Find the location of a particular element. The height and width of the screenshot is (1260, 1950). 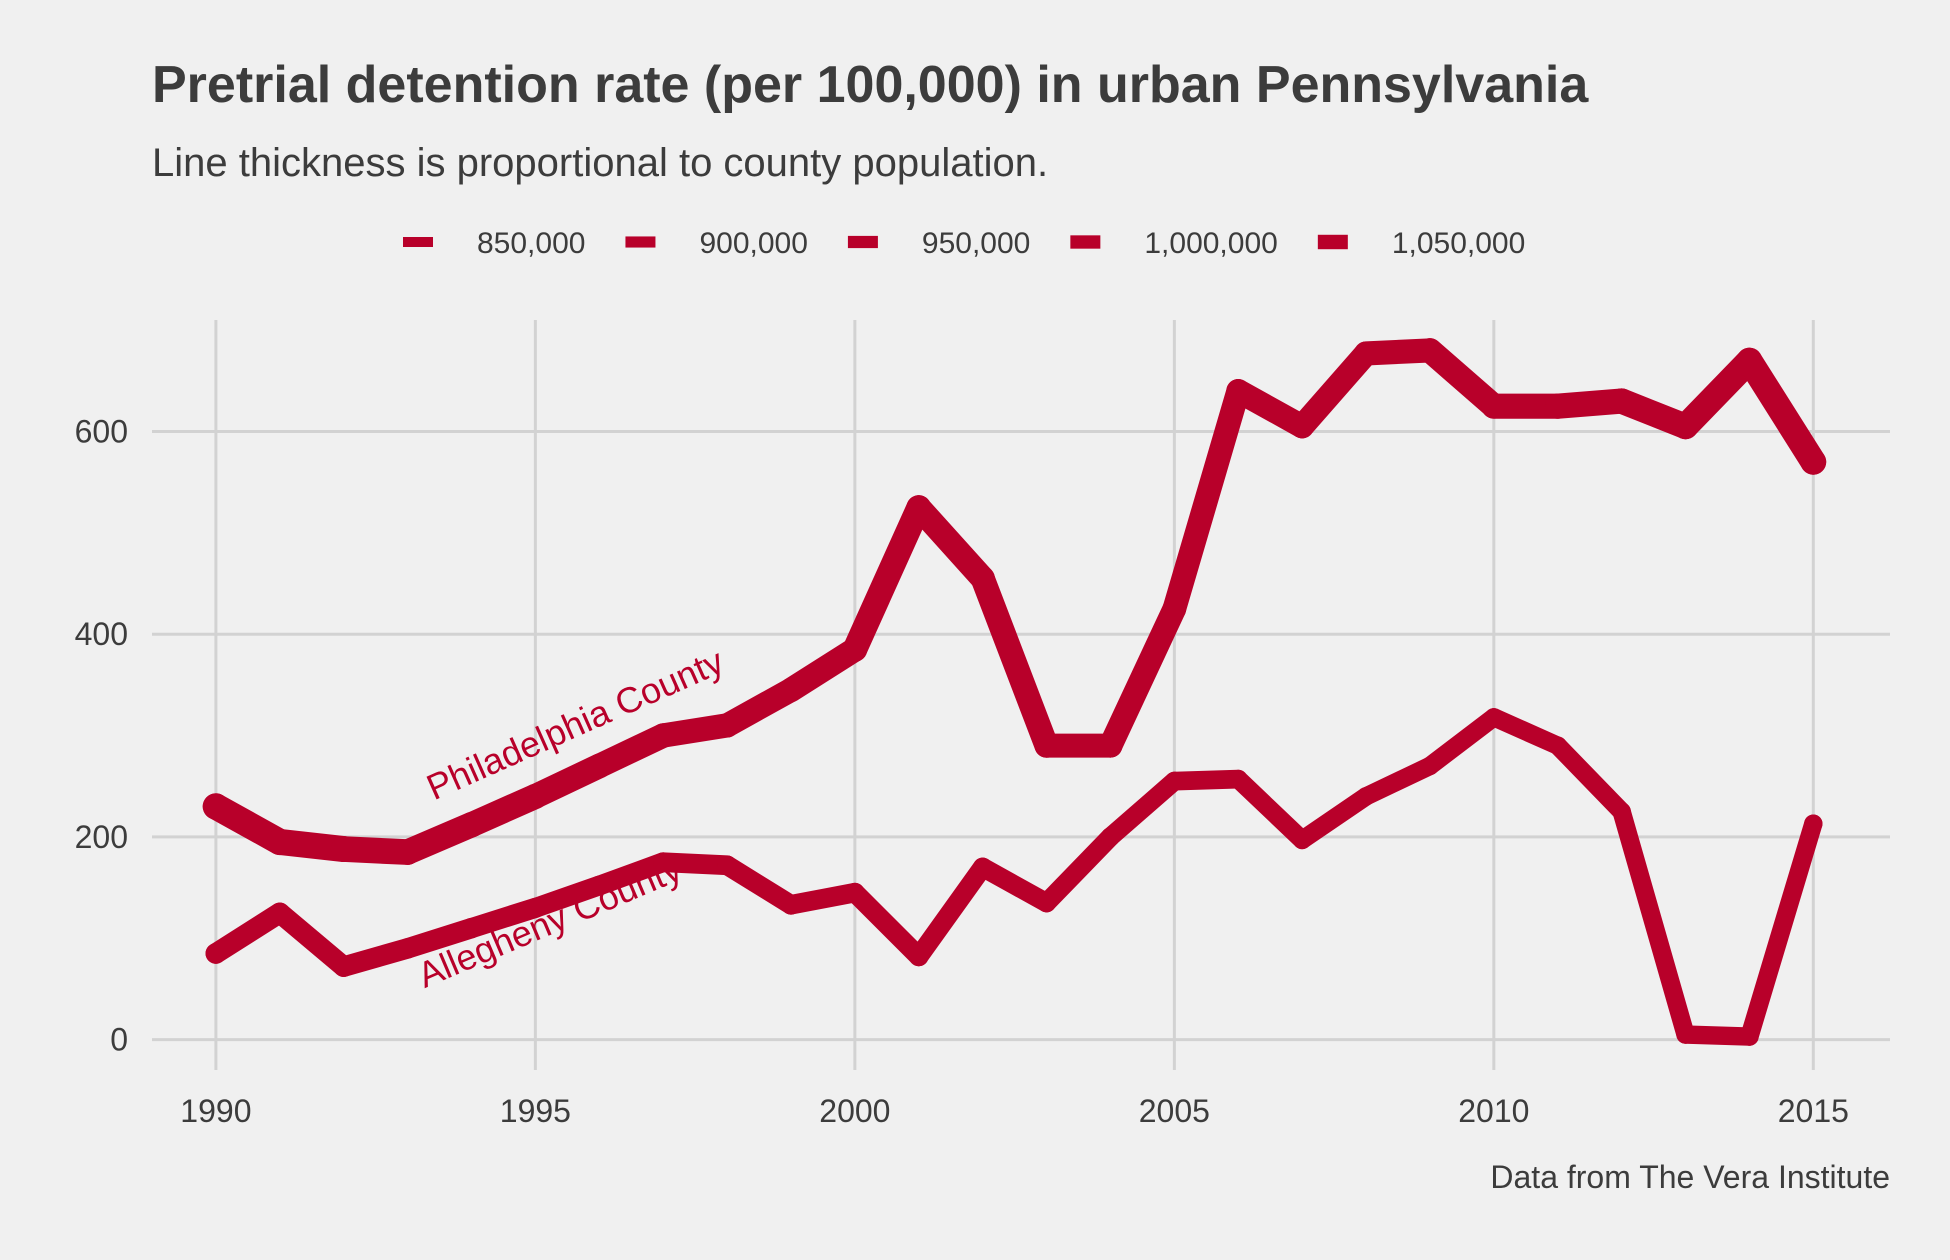

chart-caption: Data from The Vera Institute is located at coordinates (1690, 1177).